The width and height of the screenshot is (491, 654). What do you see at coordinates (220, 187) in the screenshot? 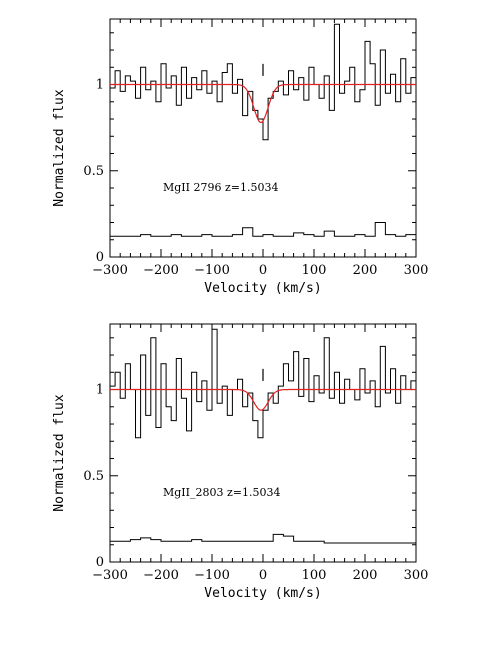
I see `transition-annotation: MgII 2796 z=1.5034` at bounding box center [220, 187].